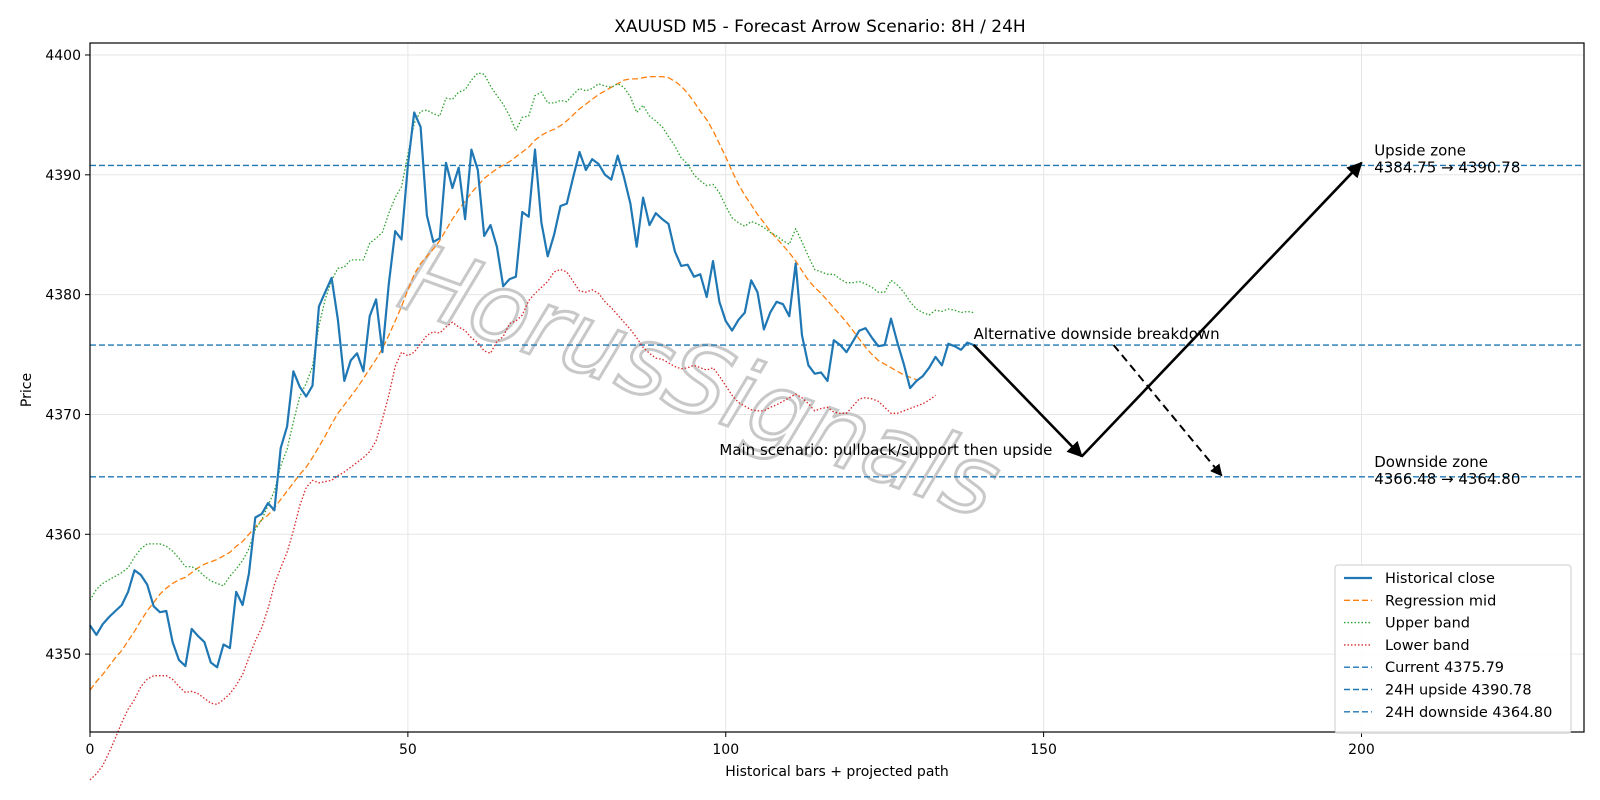  I want to click on legend-label: Upper band, so click(1427, 624).